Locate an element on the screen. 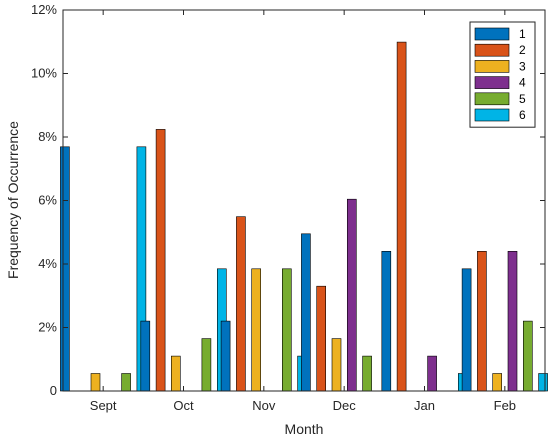  legend-label-5: 5 is located at coordinates (522, 99).